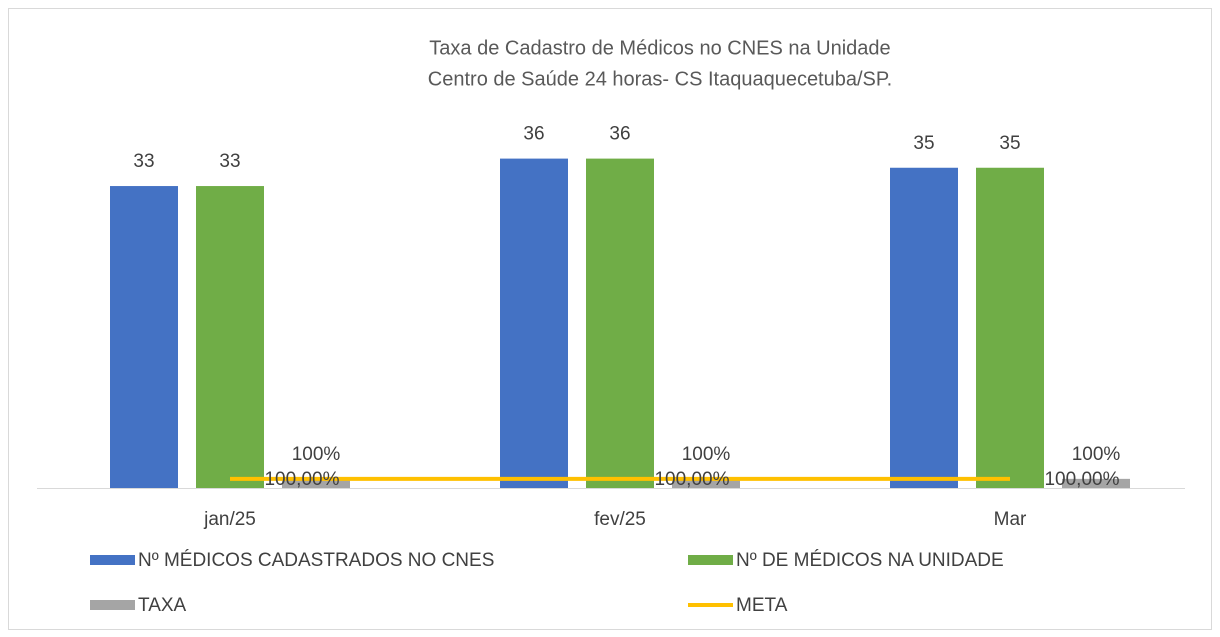  Describe the element at coordinates (316, 560) in the screenshot. I see `legend-label: Nº MÉDICOS CADASTRADOS NO CNES` at that location.